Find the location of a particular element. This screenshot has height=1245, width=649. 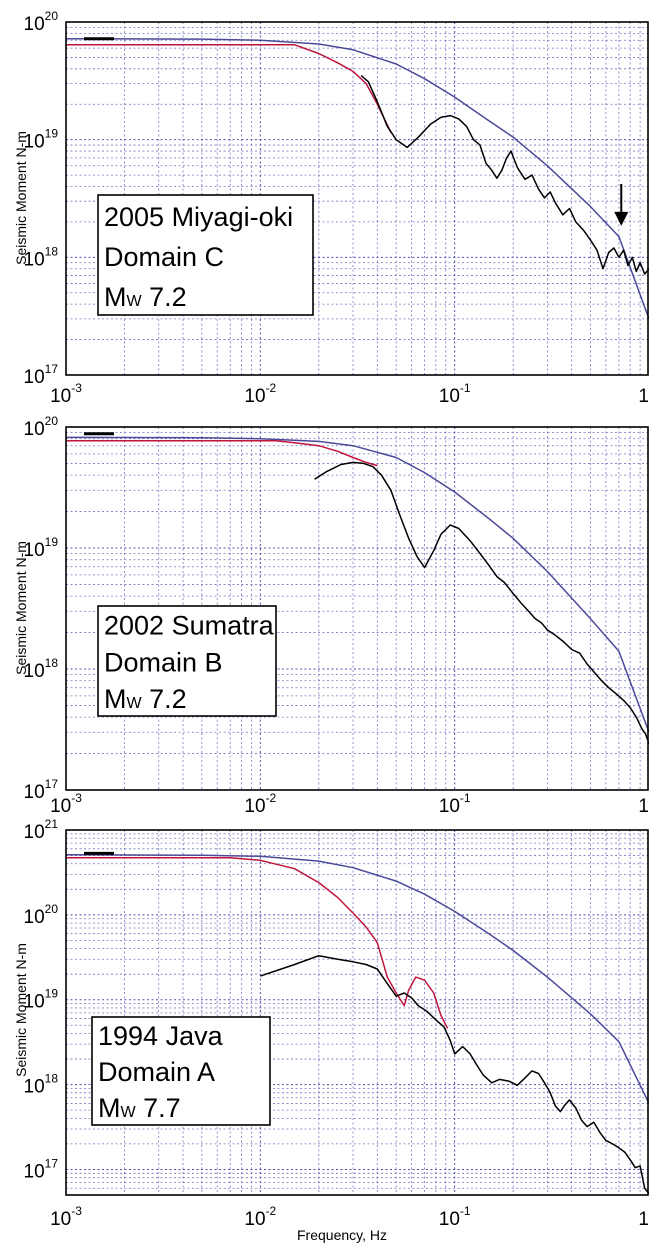

arrow-head is located at coordinates (621, 218).